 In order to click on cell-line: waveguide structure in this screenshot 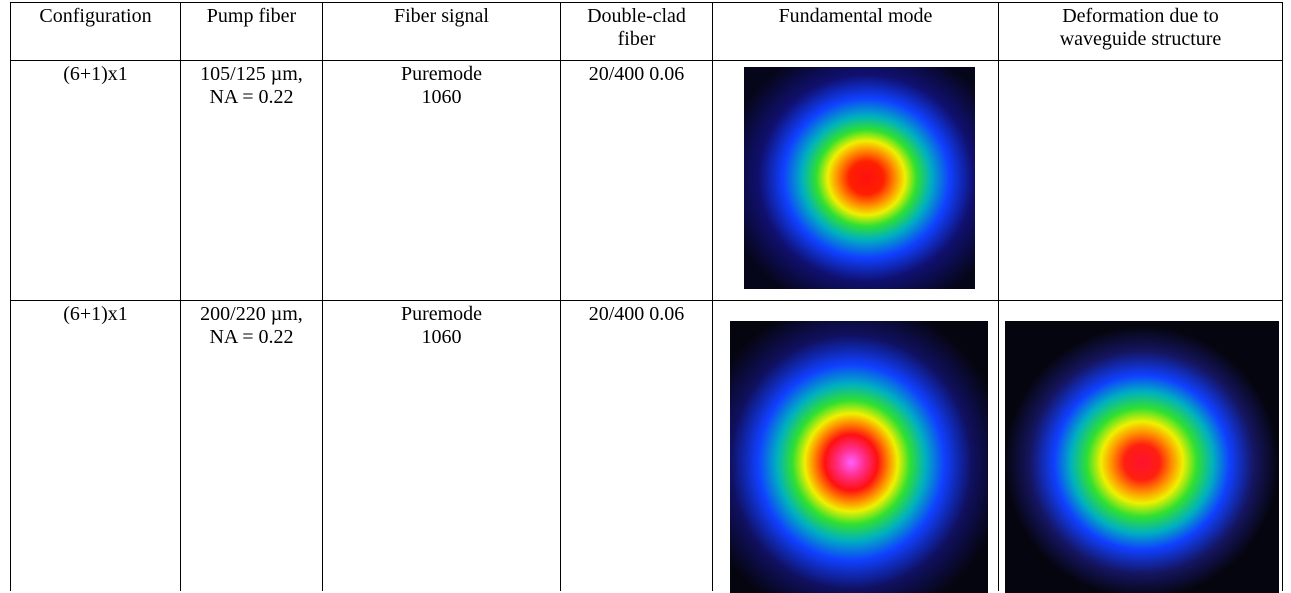, I will do `click(1140, 39)`.